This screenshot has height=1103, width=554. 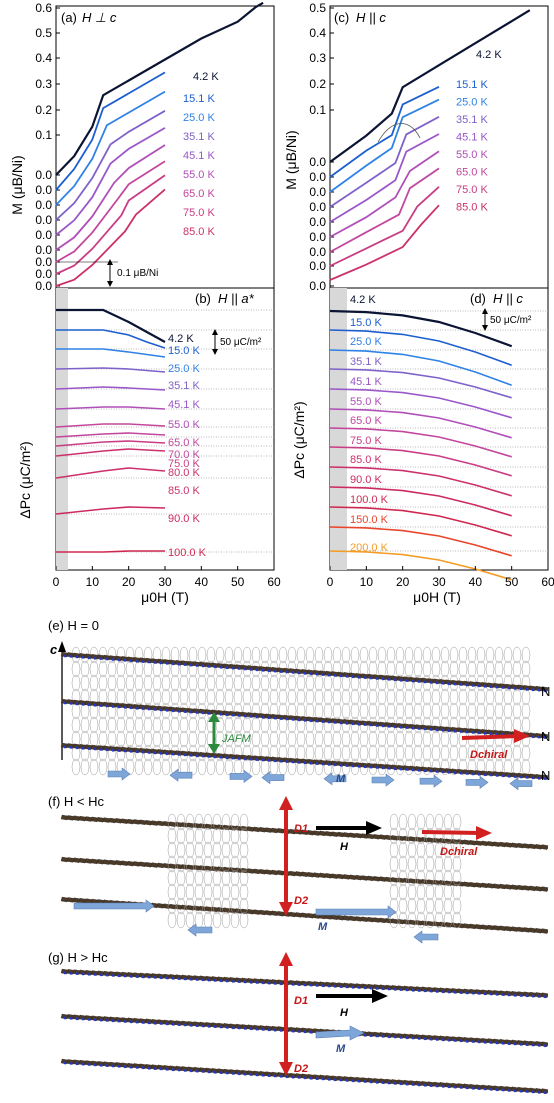 I want to click on panel-d-xticks: 0 10 20 30 40 50 60, so click(x=440, y=577).